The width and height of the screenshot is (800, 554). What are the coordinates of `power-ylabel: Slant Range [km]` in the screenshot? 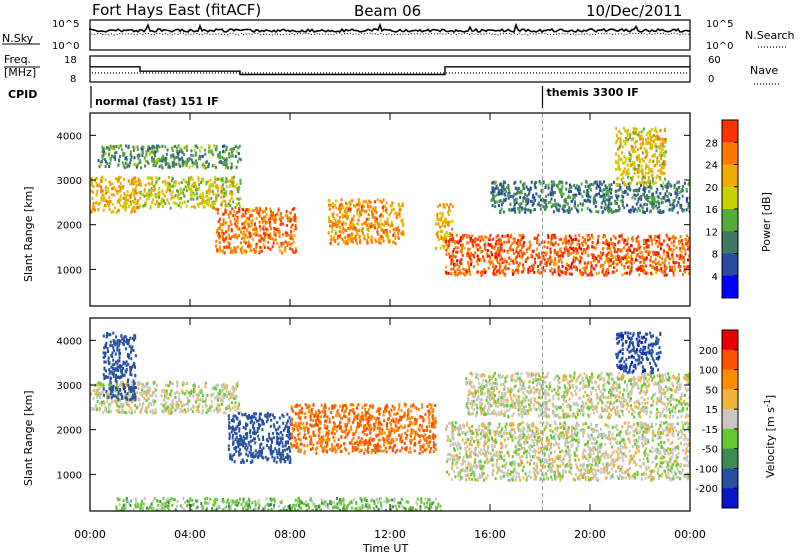 It's located at (28, 234).